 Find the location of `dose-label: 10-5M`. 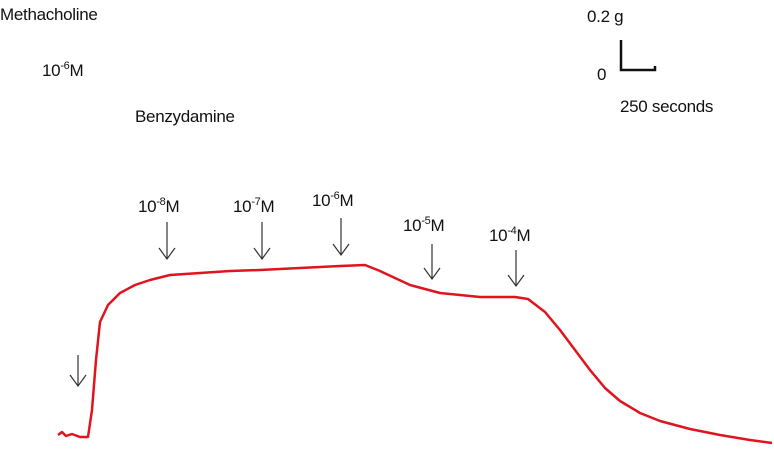

dose-label: 10-5M is located at coordinates (423, 225).